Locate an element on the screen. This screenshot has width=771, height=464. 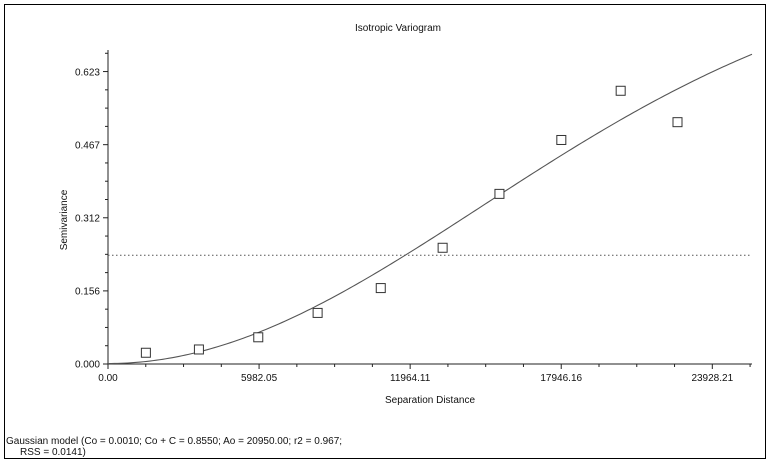
y-tick-label: 0.000 is located at coordinates (87, 365).